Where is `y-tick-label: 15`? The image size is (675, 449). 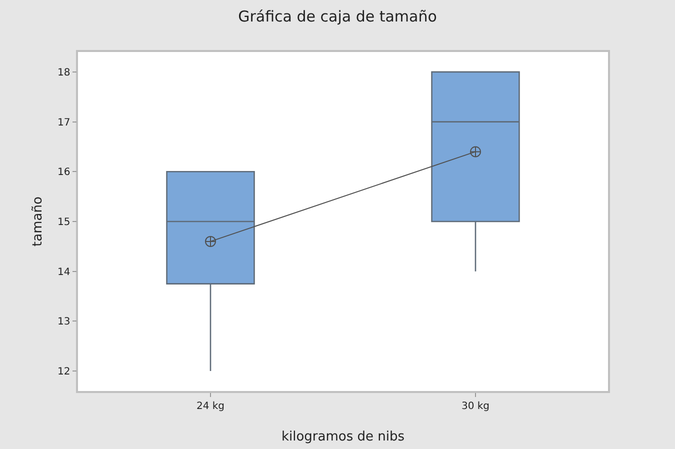
y-tick-label: 15 is located at coordinates (64, 222).